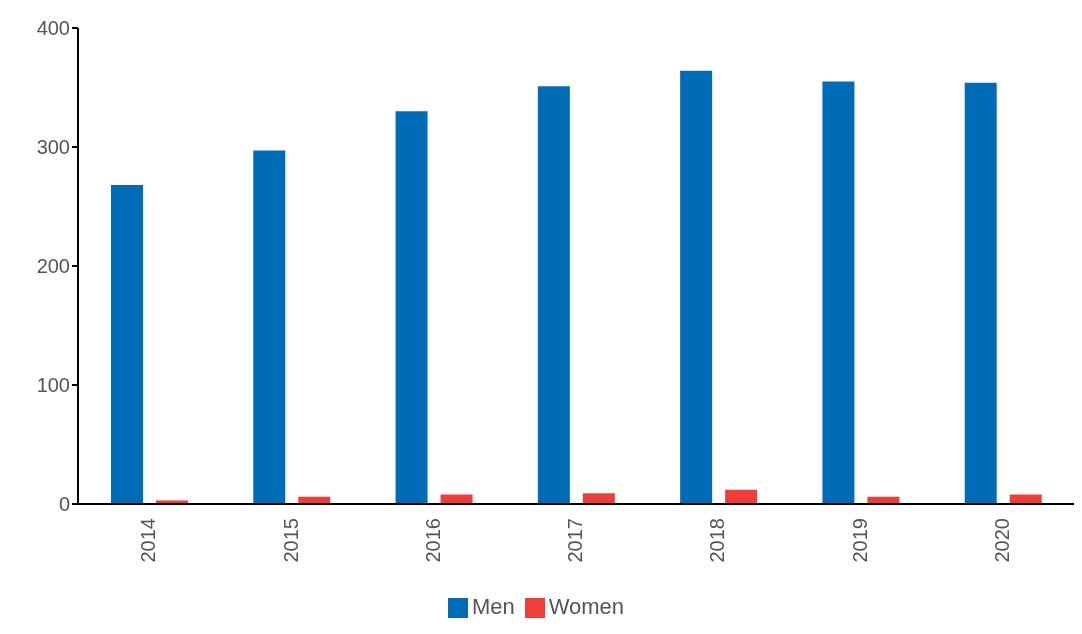 Image resolution: width=1082 pixels, height=634 pixels. What do you see at coordinates (1002, 540) in the screenshot?
I see `x-tick-label: 2020` at bounding box center [1002, 540].